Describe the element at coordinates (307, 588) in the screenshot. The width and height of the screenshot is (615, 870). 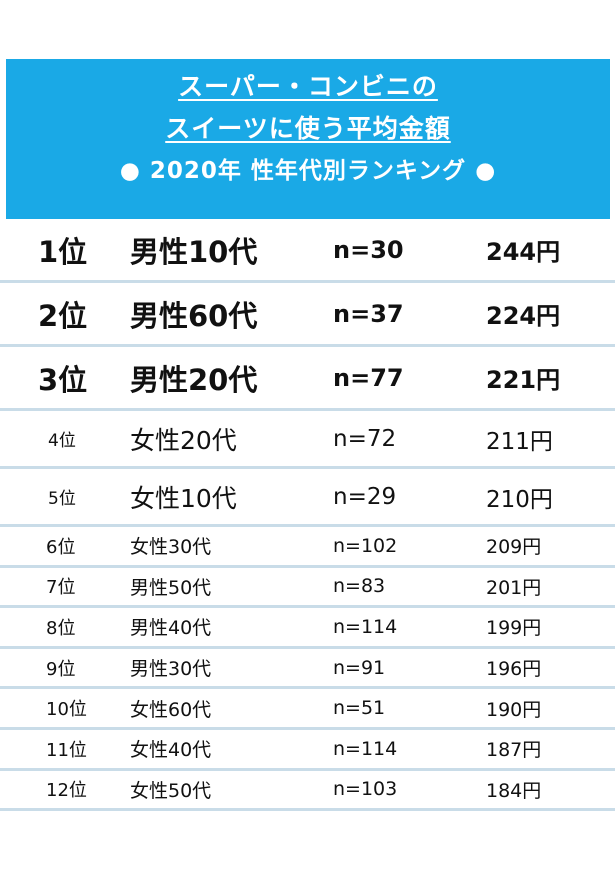
I see `table-row: 7位 男性50代 n=83 201円` at that location.